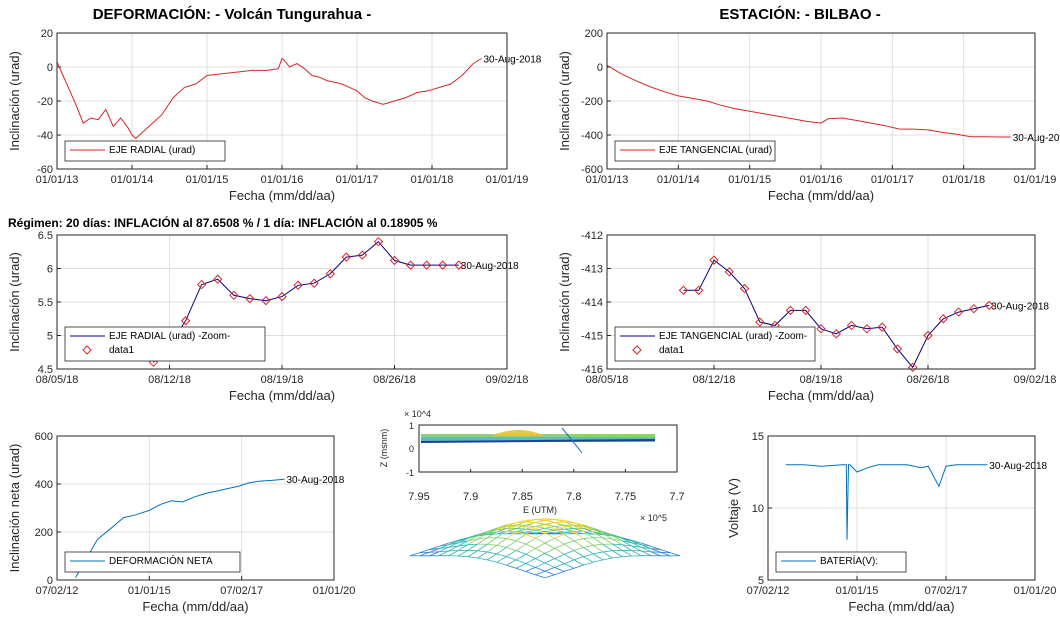  What do you see at coordinates (892, 180) in the screenshot?
I see `x-tick-label: 01/01/17` at bounding box center [892, 180].